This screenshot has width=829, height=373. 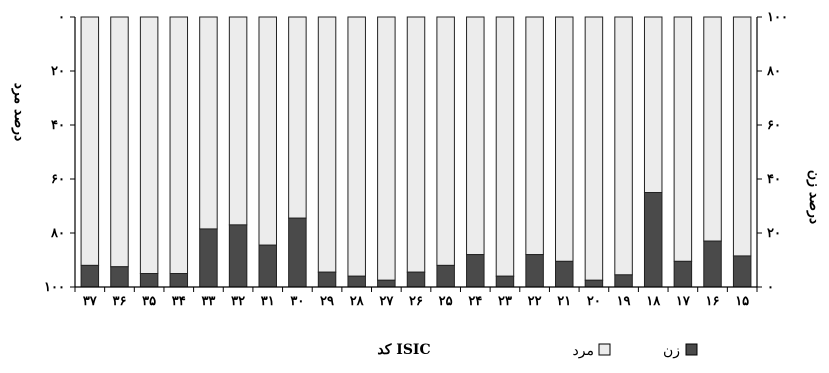 I want to click on x-tick-label: ۲۱, so click(x=564, y=301).